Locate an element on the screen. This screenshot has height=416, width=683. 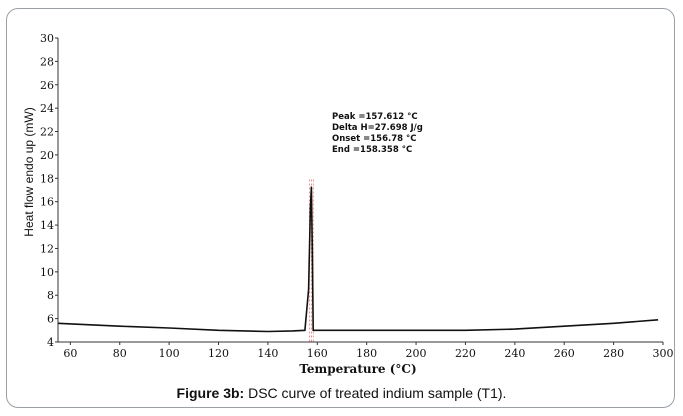
annotation-delta-h: Delta H=27.698 J/g is located at coordinates (377, 128).